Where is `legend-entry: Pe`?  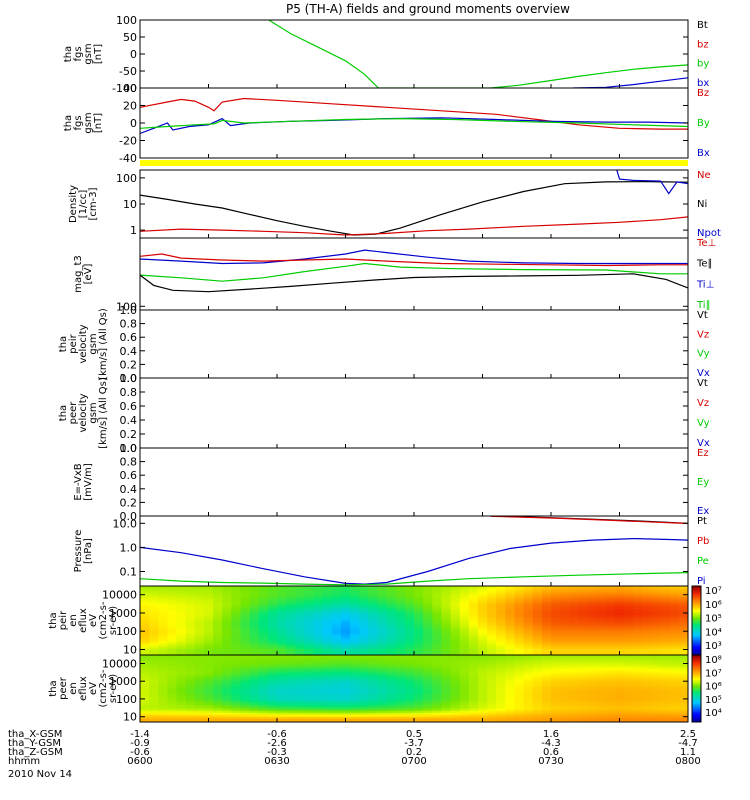
legend-entry: Pe is located at coordinates (703, 561).